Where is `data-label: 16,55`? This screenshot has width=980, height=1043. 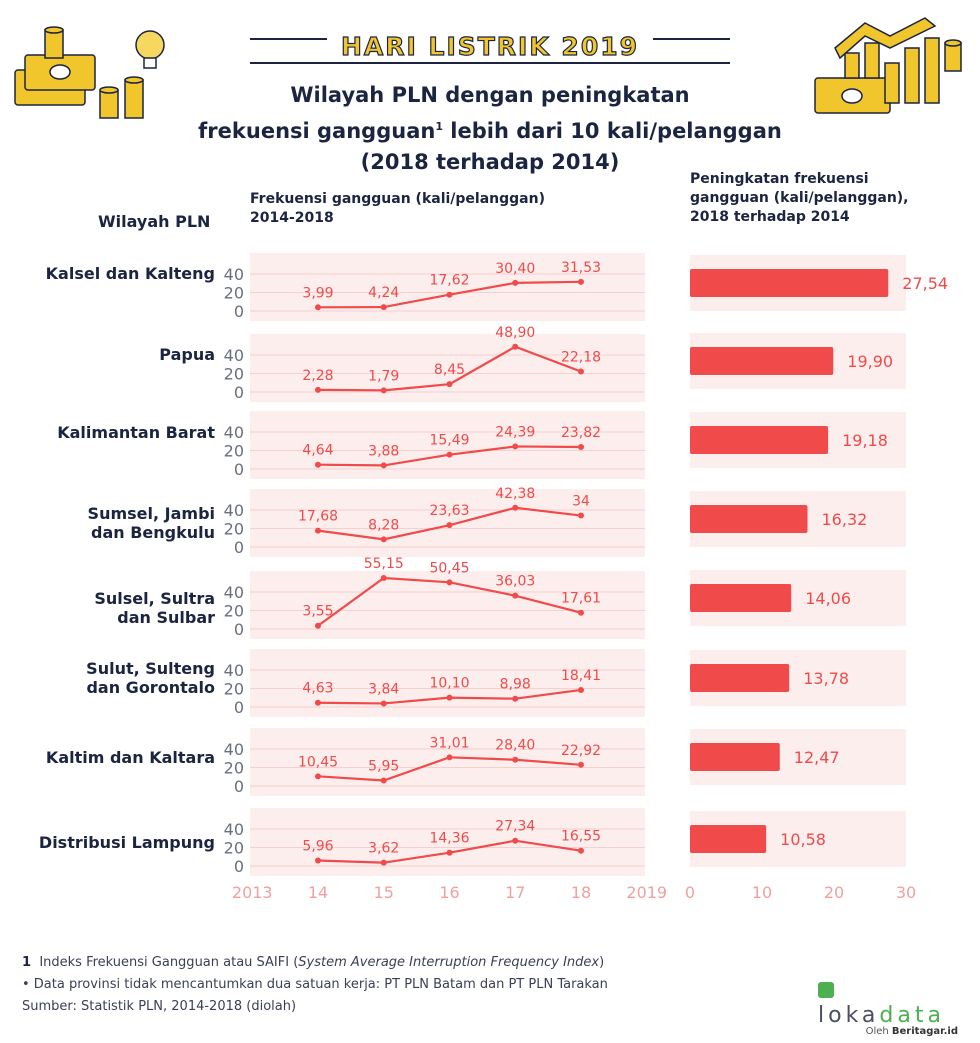 data-label: 16,55 is located at coordinates (581, 837).